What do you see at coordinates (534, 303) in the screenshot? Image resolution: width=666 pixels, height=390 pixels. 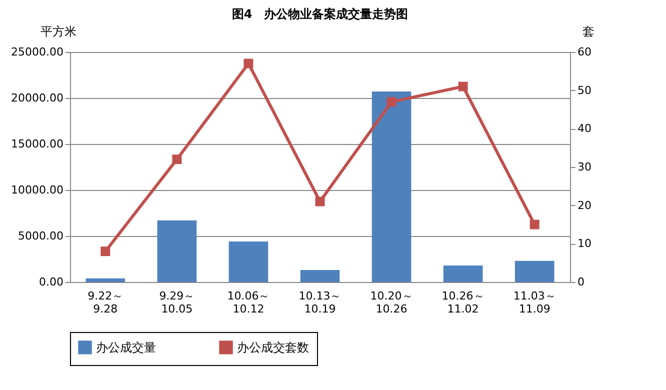 I see `x-tick-label: 11.03～11.09` at bounding box center [534, 303].